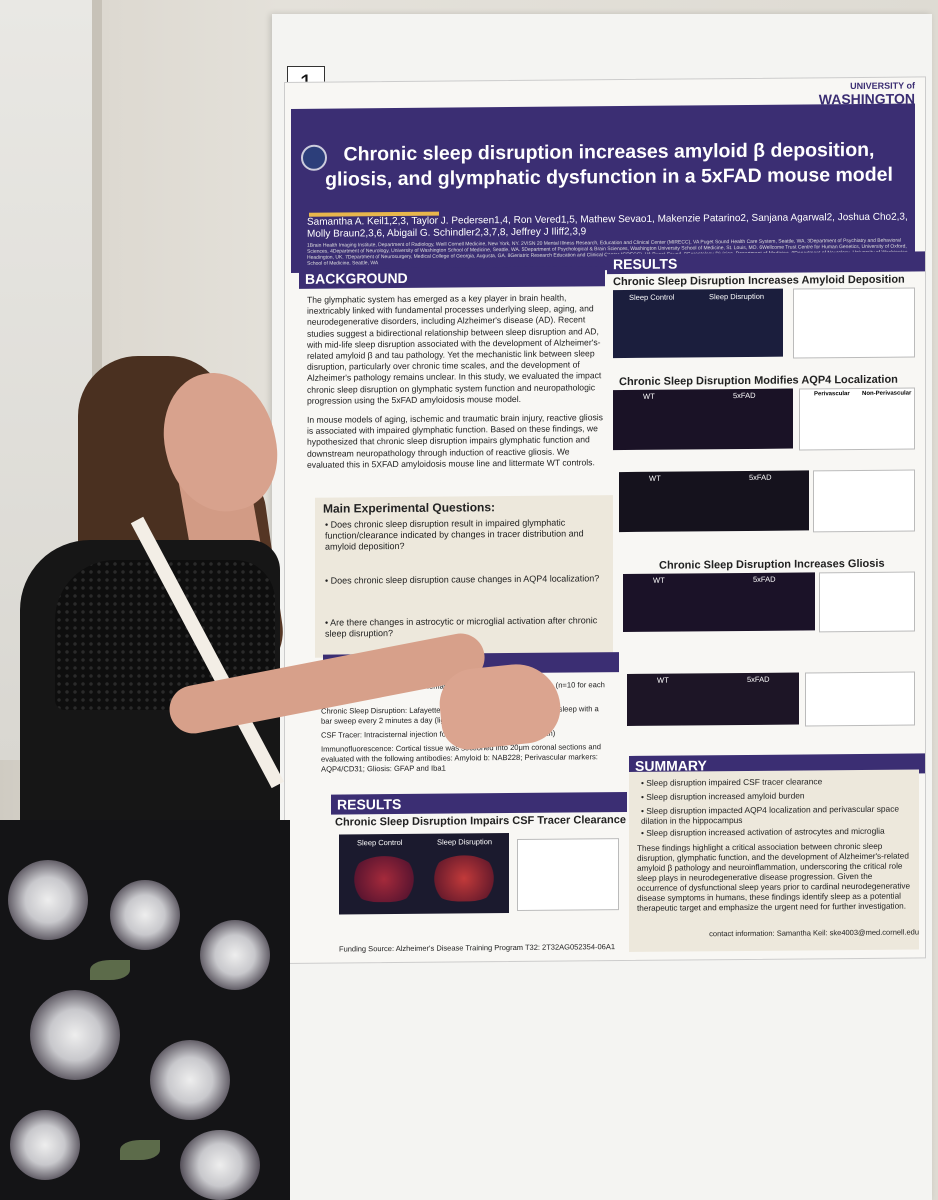 This screenshot has width=938, height=1200. What do you see at coordinates (452, 277) in the screenshot?
I see `background-heading: BACKGROUND` at bounding box center [452, 277].